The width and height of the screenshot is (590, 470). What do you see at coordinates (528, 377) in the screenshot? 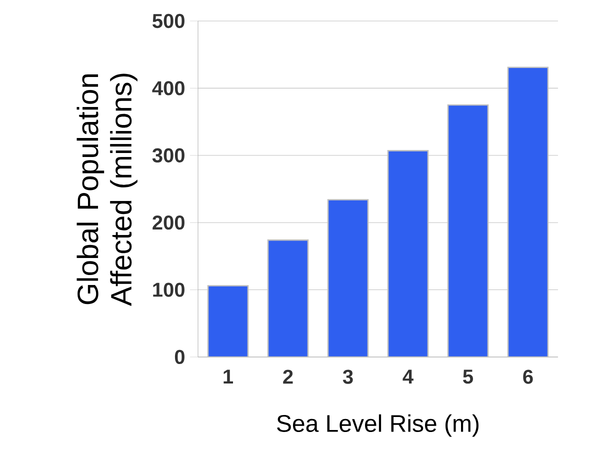
I see `x-tick-label: 6` at bounding box center [528, 377].